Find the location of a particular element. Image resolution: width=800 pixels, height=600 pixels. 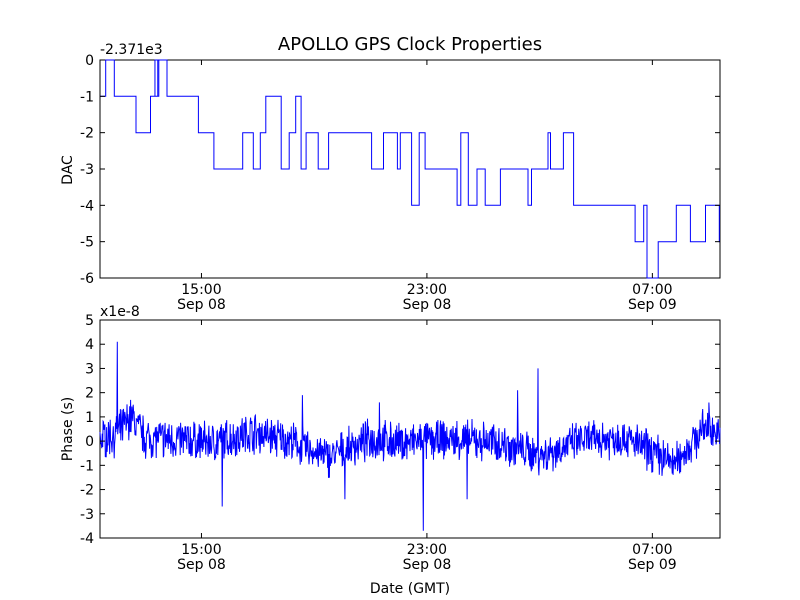

chart-title: APOLLO GPS Clock Properties is located at coordinates (410, 44).